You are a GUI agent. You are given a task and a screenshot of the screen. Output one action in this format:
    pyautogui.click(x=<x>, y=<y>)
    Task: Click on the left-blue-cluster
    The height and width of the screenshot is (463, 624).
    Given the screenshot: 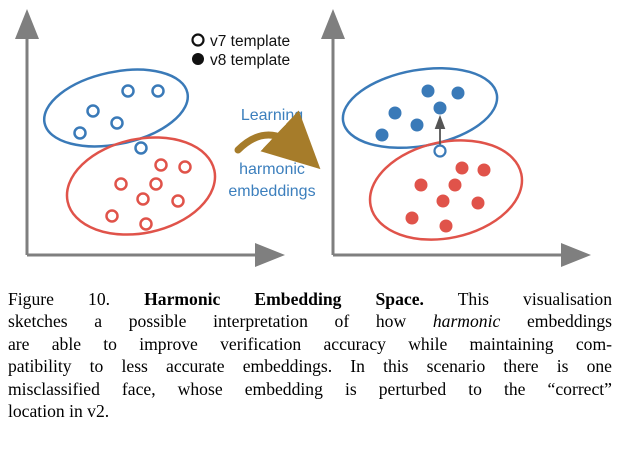 What is the action you would take?
    pyautogui.click(x=116, y=108)
    